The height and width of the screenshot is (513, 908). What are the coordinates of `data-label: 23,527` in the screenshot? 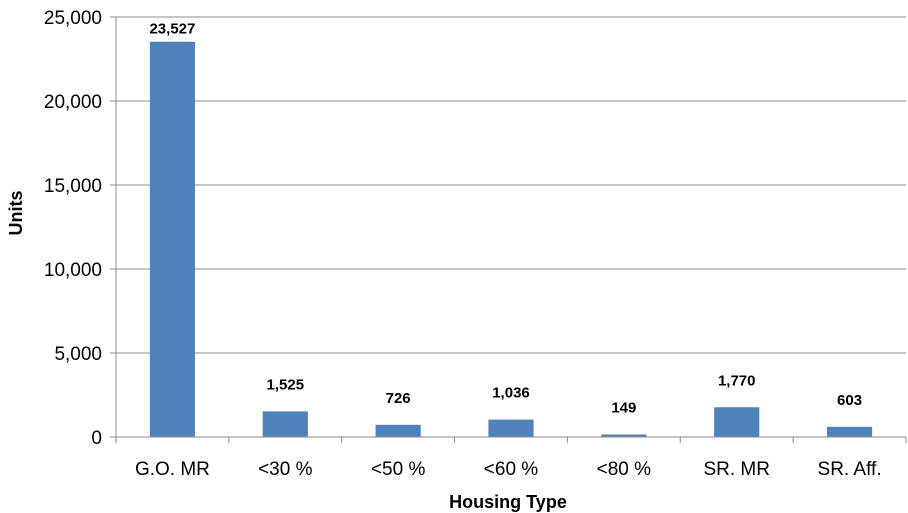 It's located at (172, 29).